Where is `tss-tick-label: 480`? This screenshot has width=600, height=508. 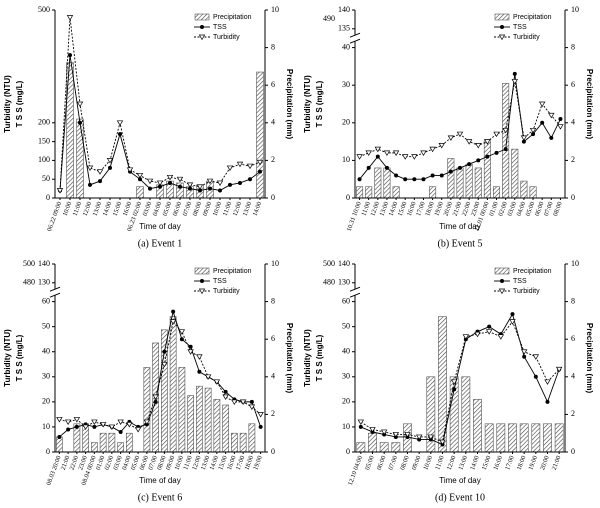 tss-tick-label: 480 is located at coordinates (329, 282).